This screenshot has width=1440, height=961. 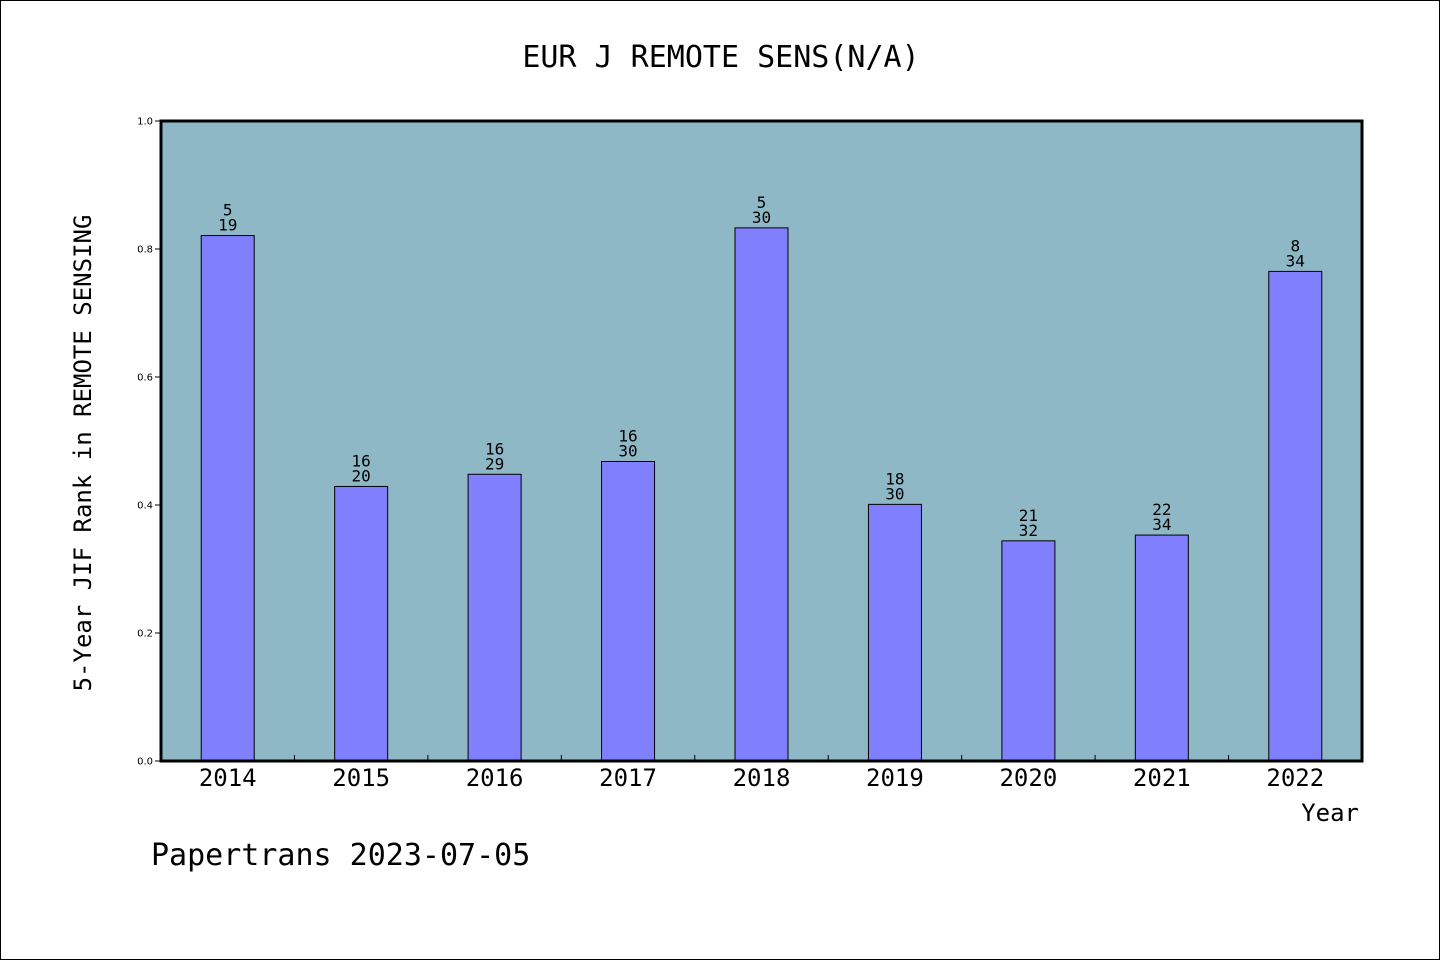 What do you see at coordinates (494, 617) in the screenshot?
I see `bar-2016` at bounding box center [494, 617].